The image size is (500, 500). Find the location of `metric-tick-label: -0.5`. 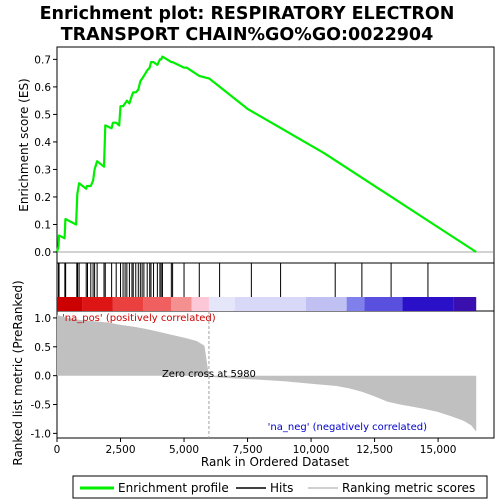

metric-tick-label: -0.5 is located at coordinates (41, 406).